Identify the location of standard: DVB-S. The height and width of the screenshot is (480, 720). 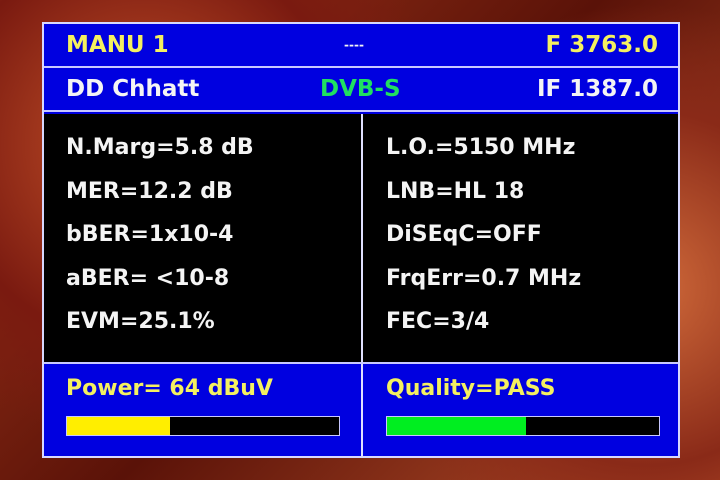
(360, 89).